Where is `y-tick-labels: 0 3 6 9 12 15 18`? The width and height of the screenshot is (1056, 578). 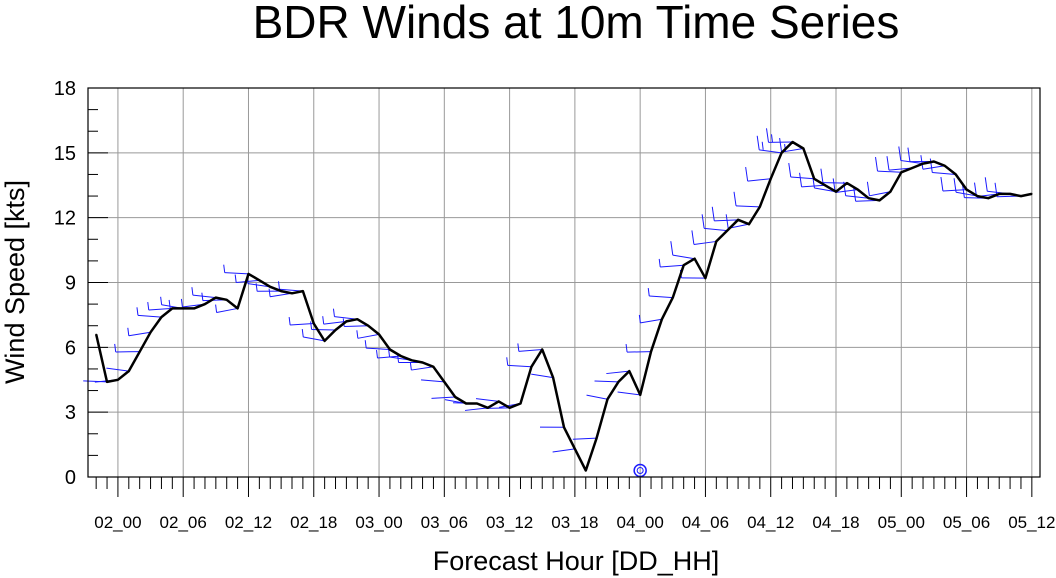 y-tick-labels: 0 3 6 9 12 15 18 is located at coordinates (65, 283).